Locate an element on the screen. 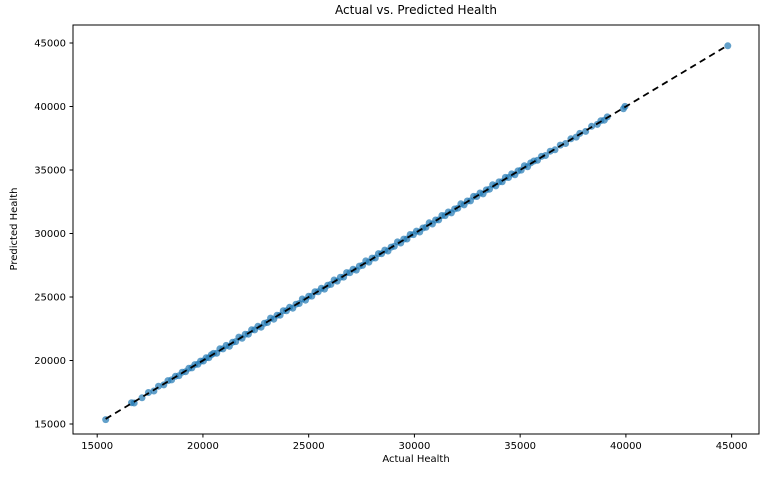 The image size is (768, 484). x-tick-label: 25000 is located at coordinates (309, 446).